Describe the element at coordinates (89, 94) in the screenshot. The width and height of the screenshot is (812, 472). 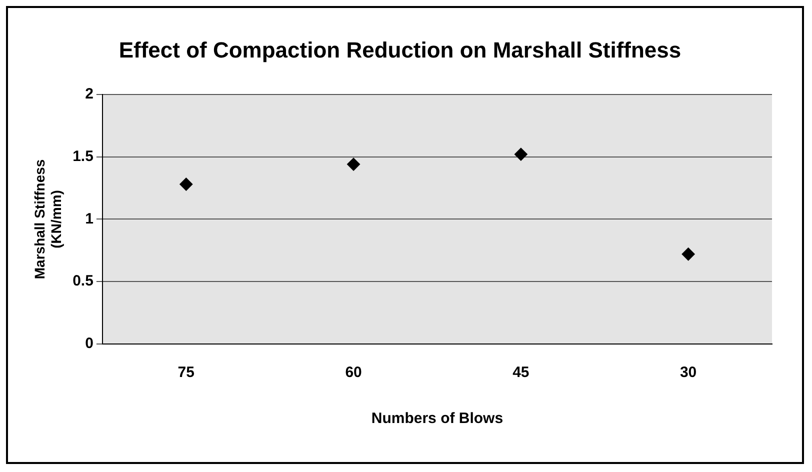
I see `y-tick-label: 2` at that location.